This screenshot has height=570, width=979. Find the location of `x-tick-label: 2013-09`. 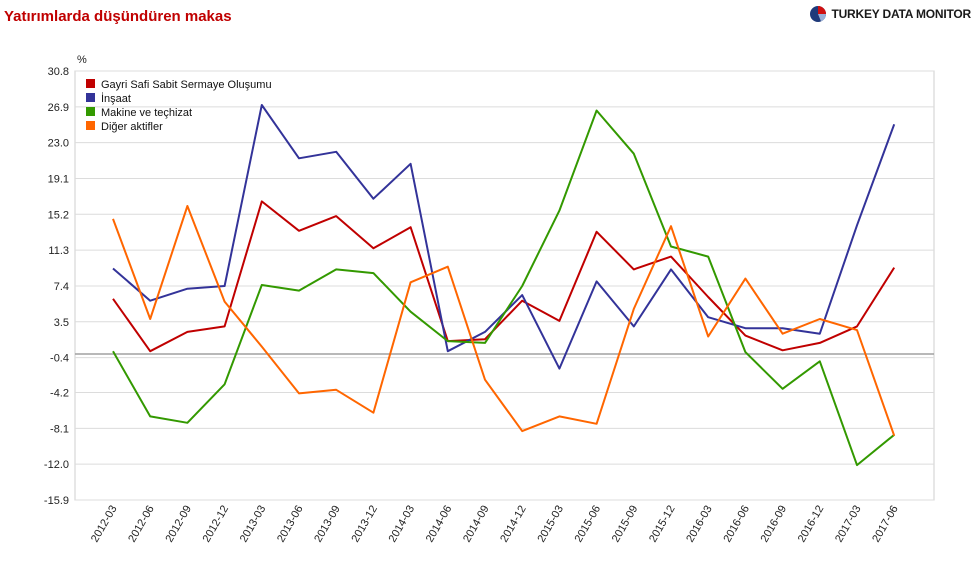

x-tick-label: 2013-09 is located at coordinates (327, 524).